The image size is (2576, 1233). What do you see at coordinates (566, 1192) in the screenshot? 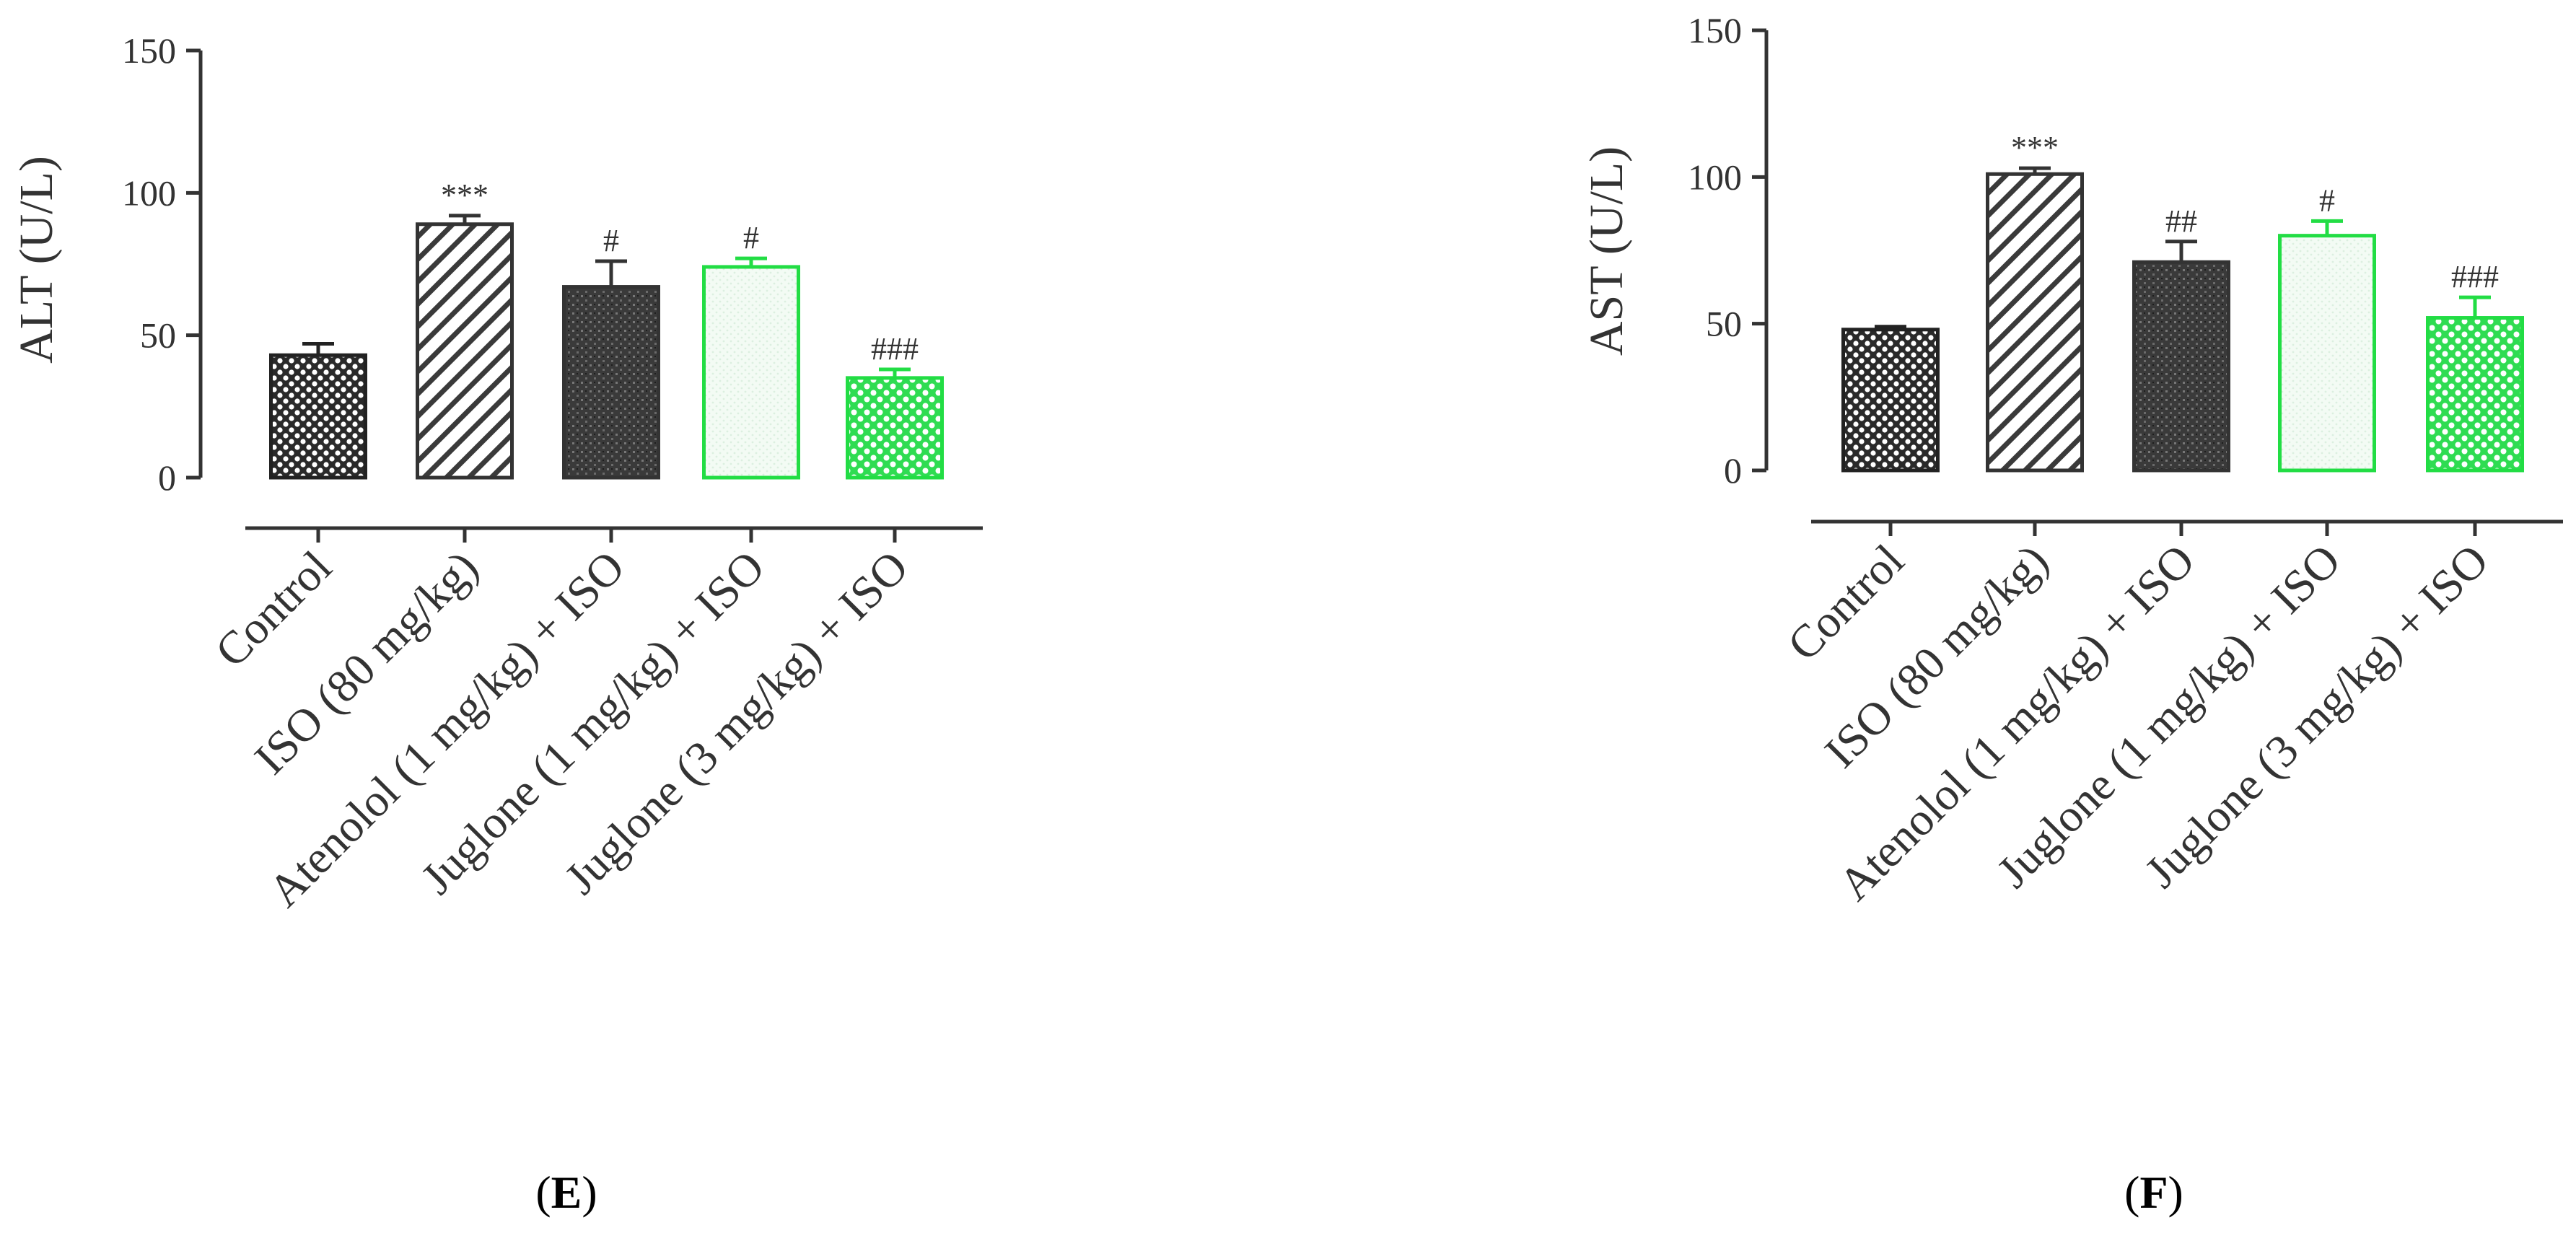
I see `panel-label-e: (E)` at bounding box center [566, 1192].